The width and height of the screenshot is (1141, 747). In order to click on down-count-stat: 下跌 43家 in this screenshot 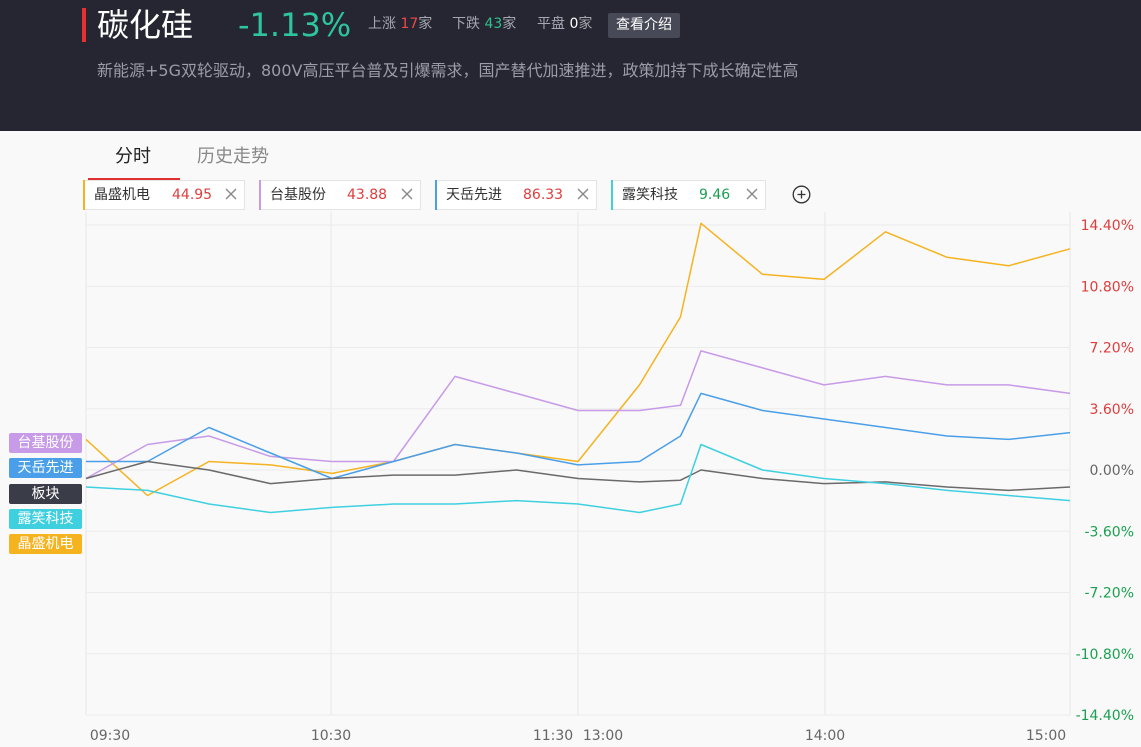, I will do `click(484, 24)`.